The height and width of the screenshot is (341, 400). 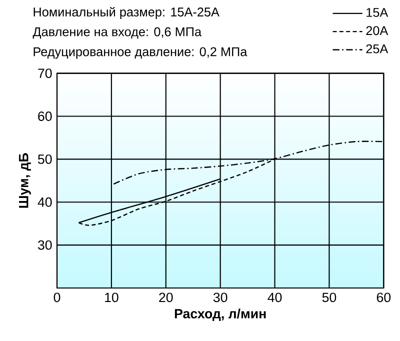 I want to click on x-tick-label: 40, so click(x=275, y=297).